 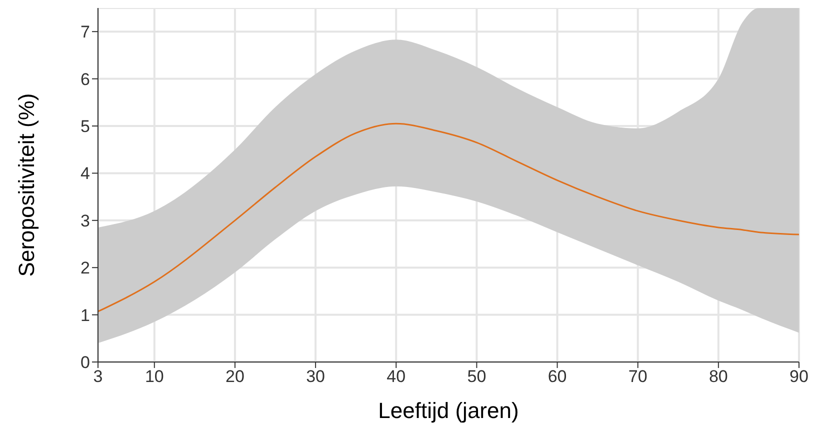 What do you see at coordinates (638, 376) in the screenshot?
I see `x-tick-label: 70` at bounding box center [638, 376].